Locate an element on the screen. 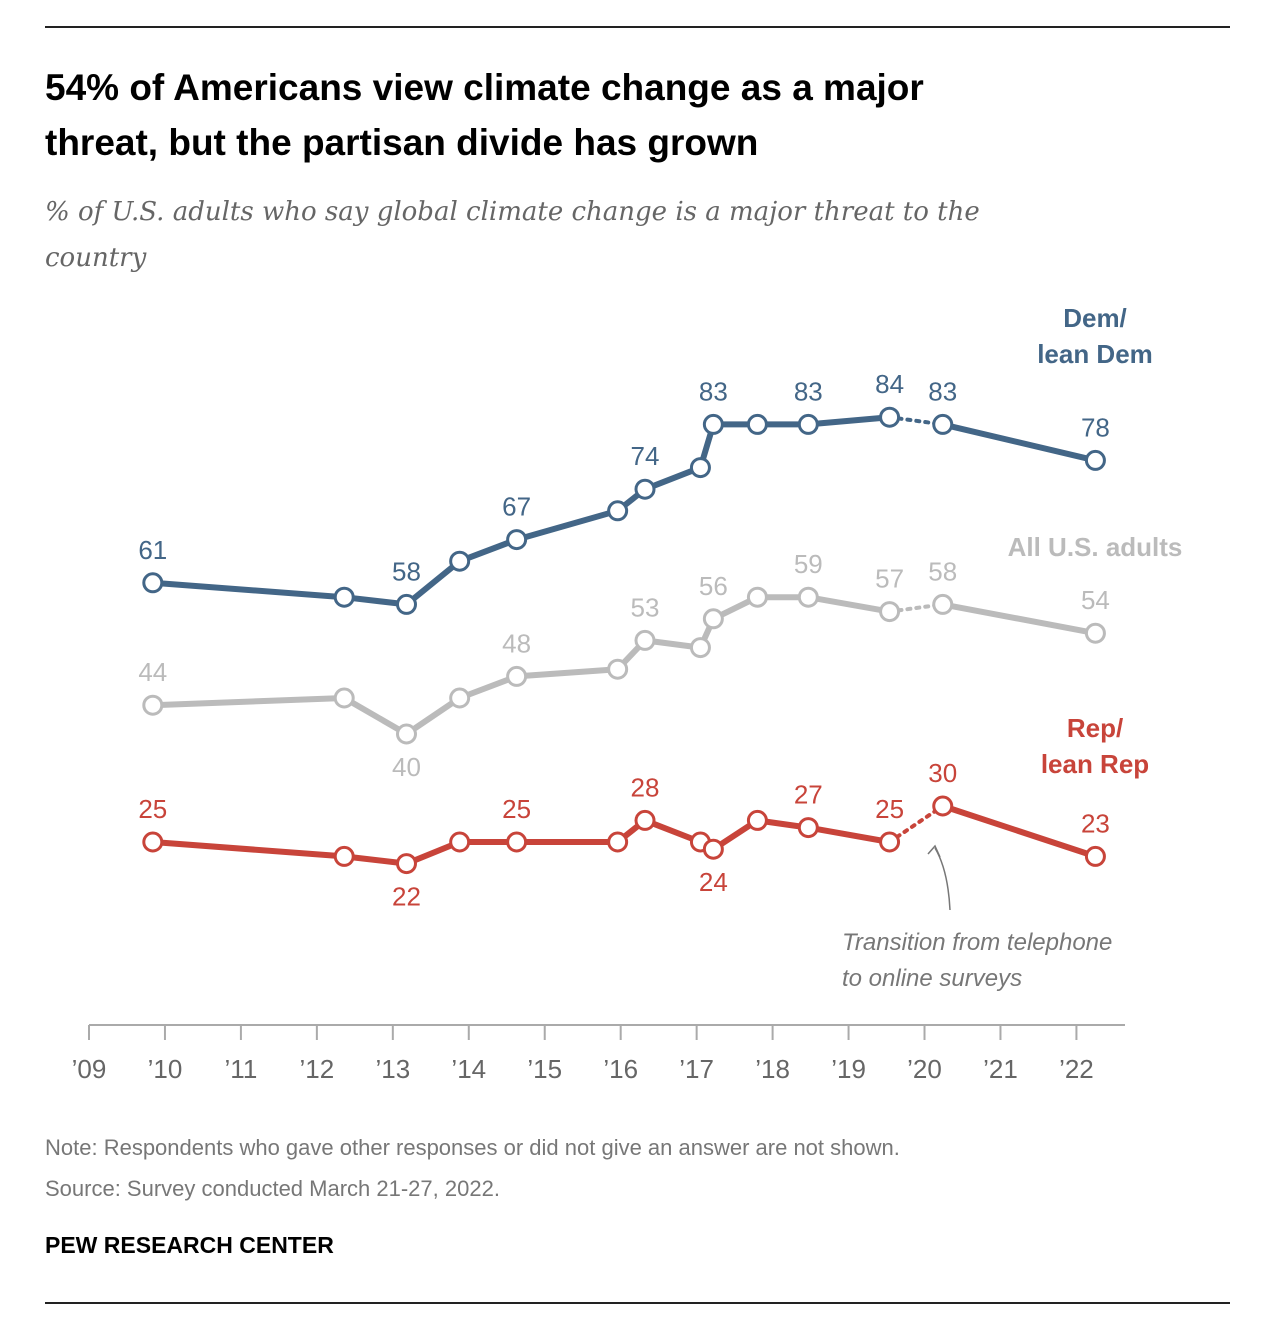 The height and width of the screenshot is (1339, 1271). value-label: 74 is located at coordinates (645, 456).